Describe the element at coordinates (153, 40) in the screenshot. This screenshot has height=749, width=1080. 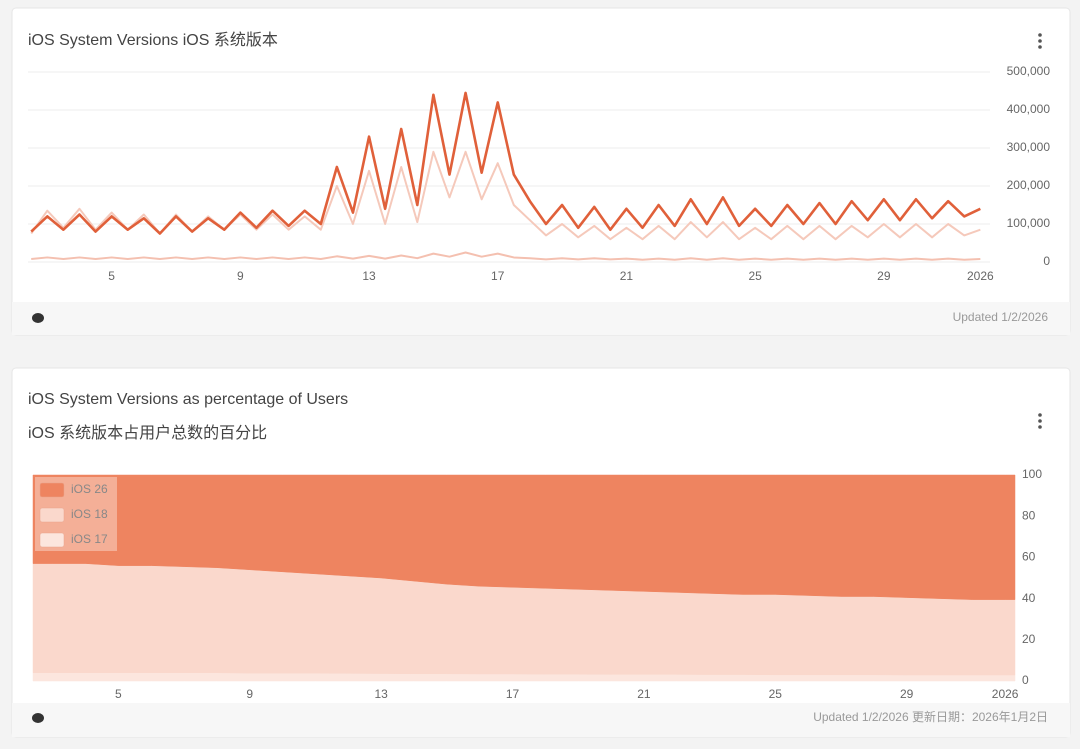
I see `chart-title: iOS System Versions iOS 系统版本` at that location.